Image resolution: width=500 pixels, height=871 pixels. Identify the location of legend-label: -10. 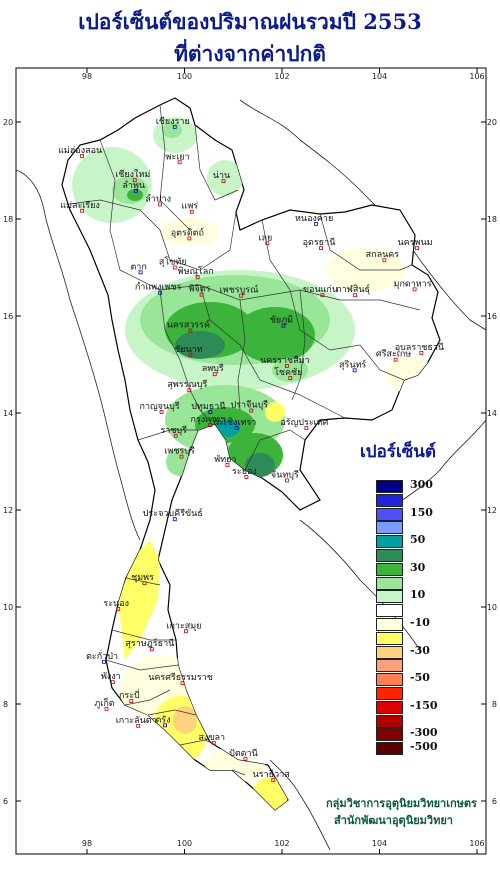
(420, 622).